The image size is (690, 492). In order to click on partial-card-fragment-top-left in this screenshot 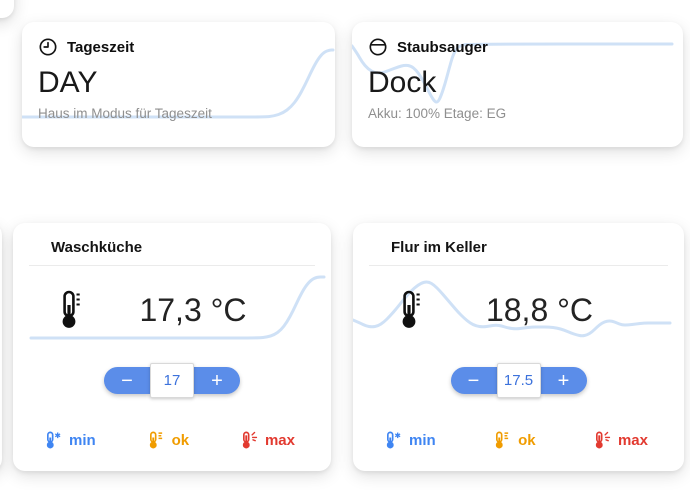, I will do `click(7, 9)`.